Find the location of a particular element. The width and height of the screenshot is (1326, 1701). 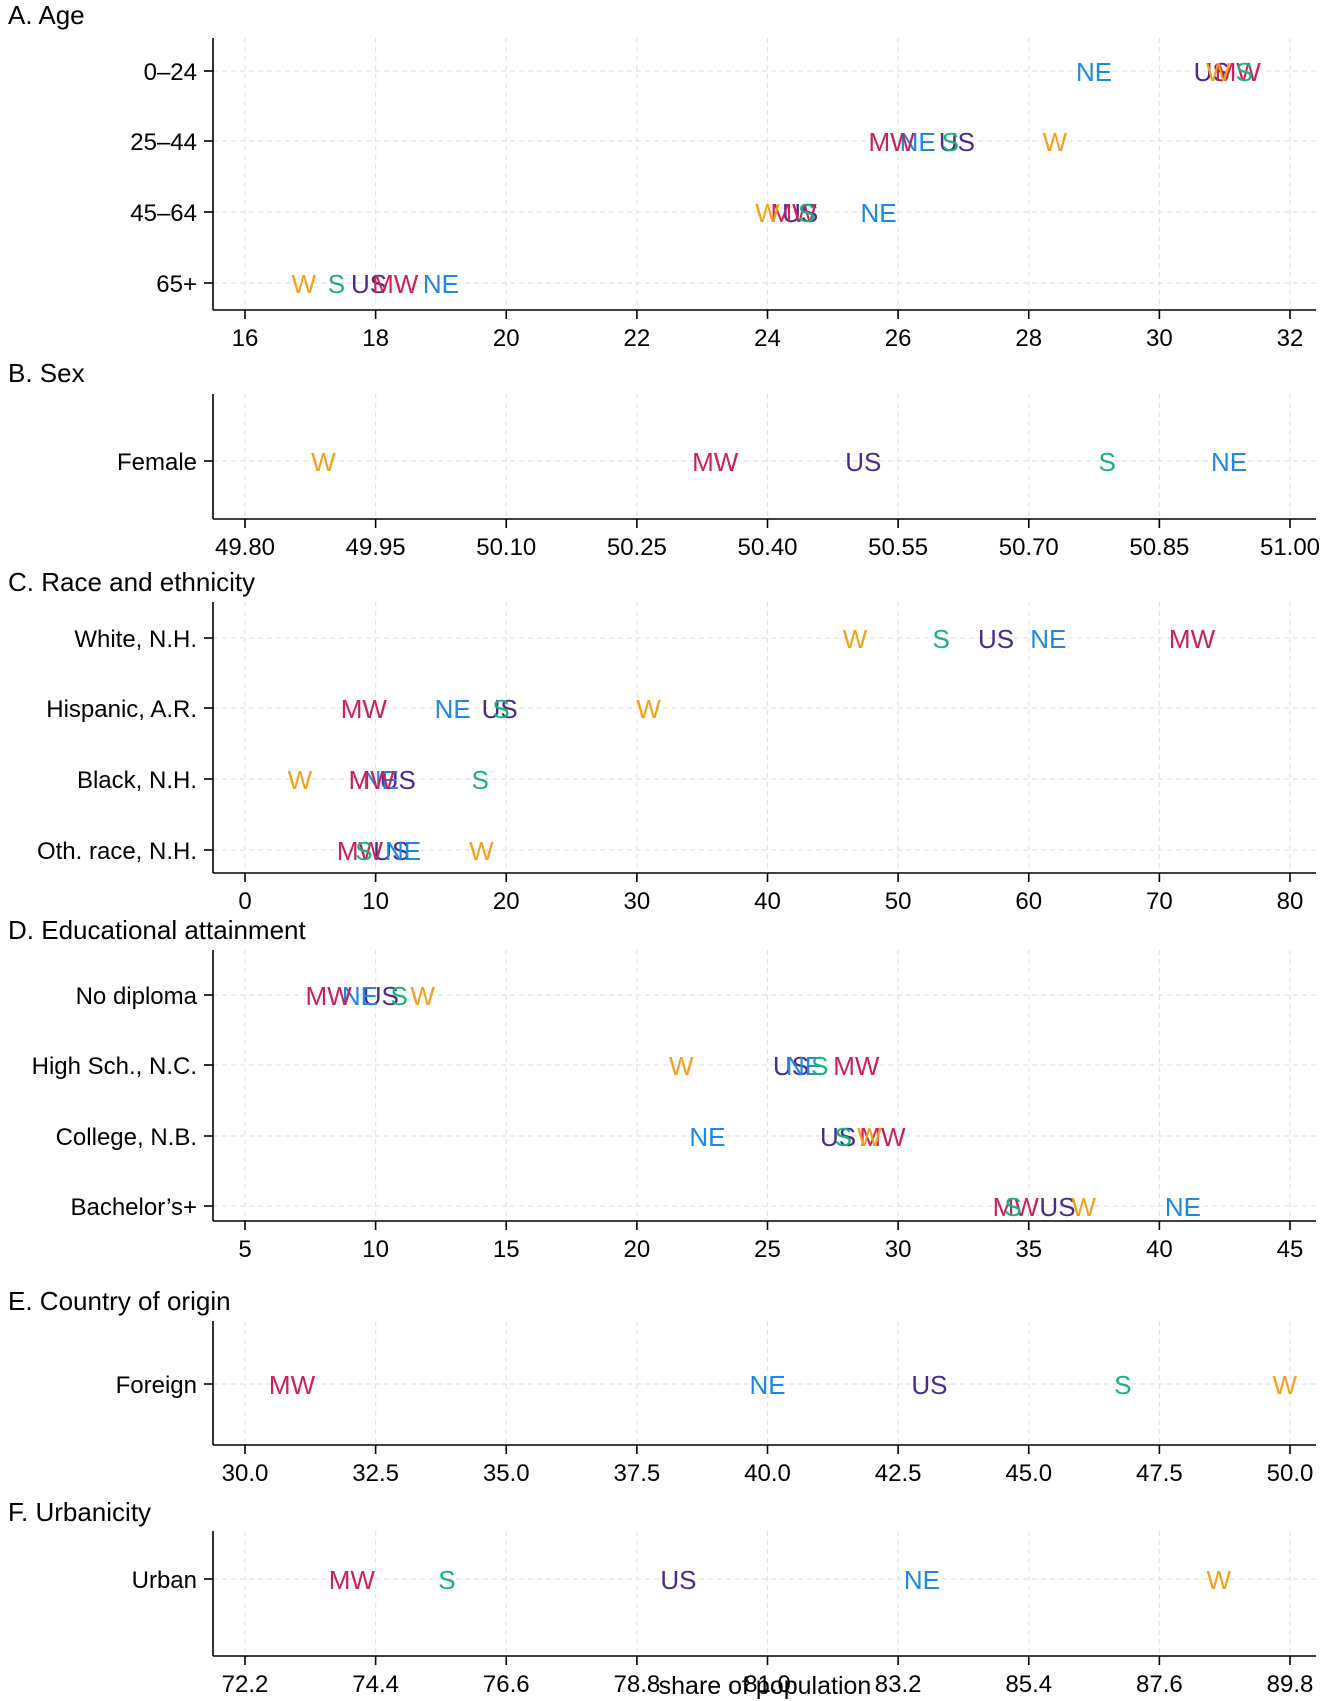

x-tick-label: 50.25 is located at coordinates (637, 547).